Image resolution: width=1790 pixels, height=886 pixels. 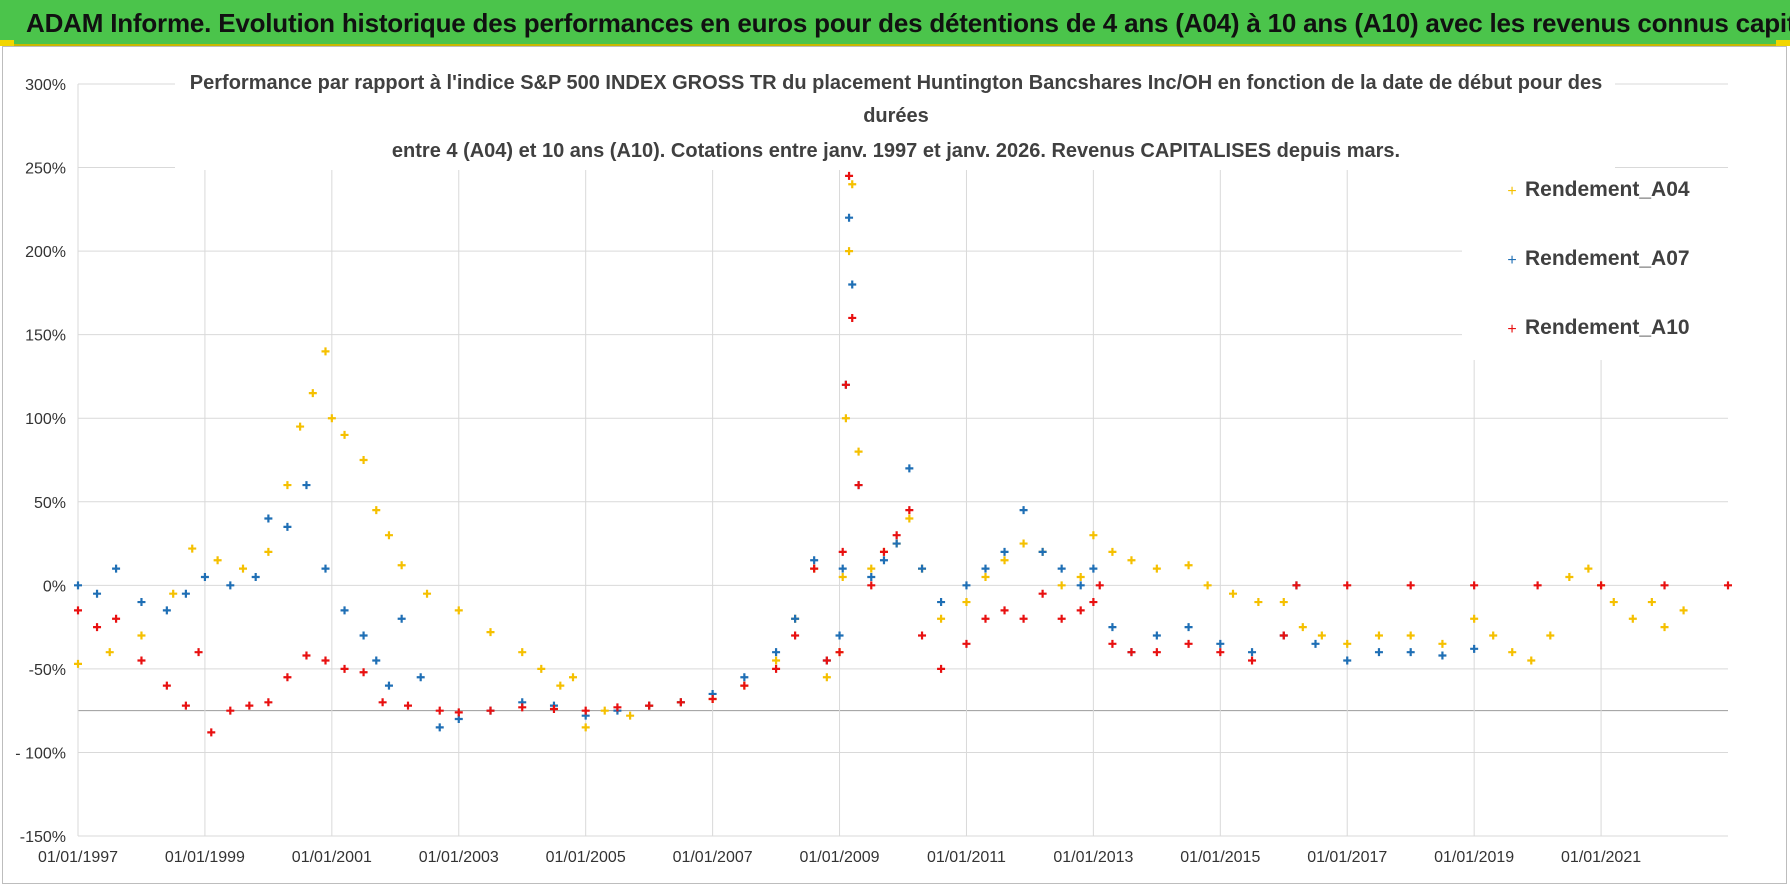 What do you see at coordinates (459, 857) in the screenshot?
I see `x-tick-label: 01/01/2003` at bounding box center [459, 857].